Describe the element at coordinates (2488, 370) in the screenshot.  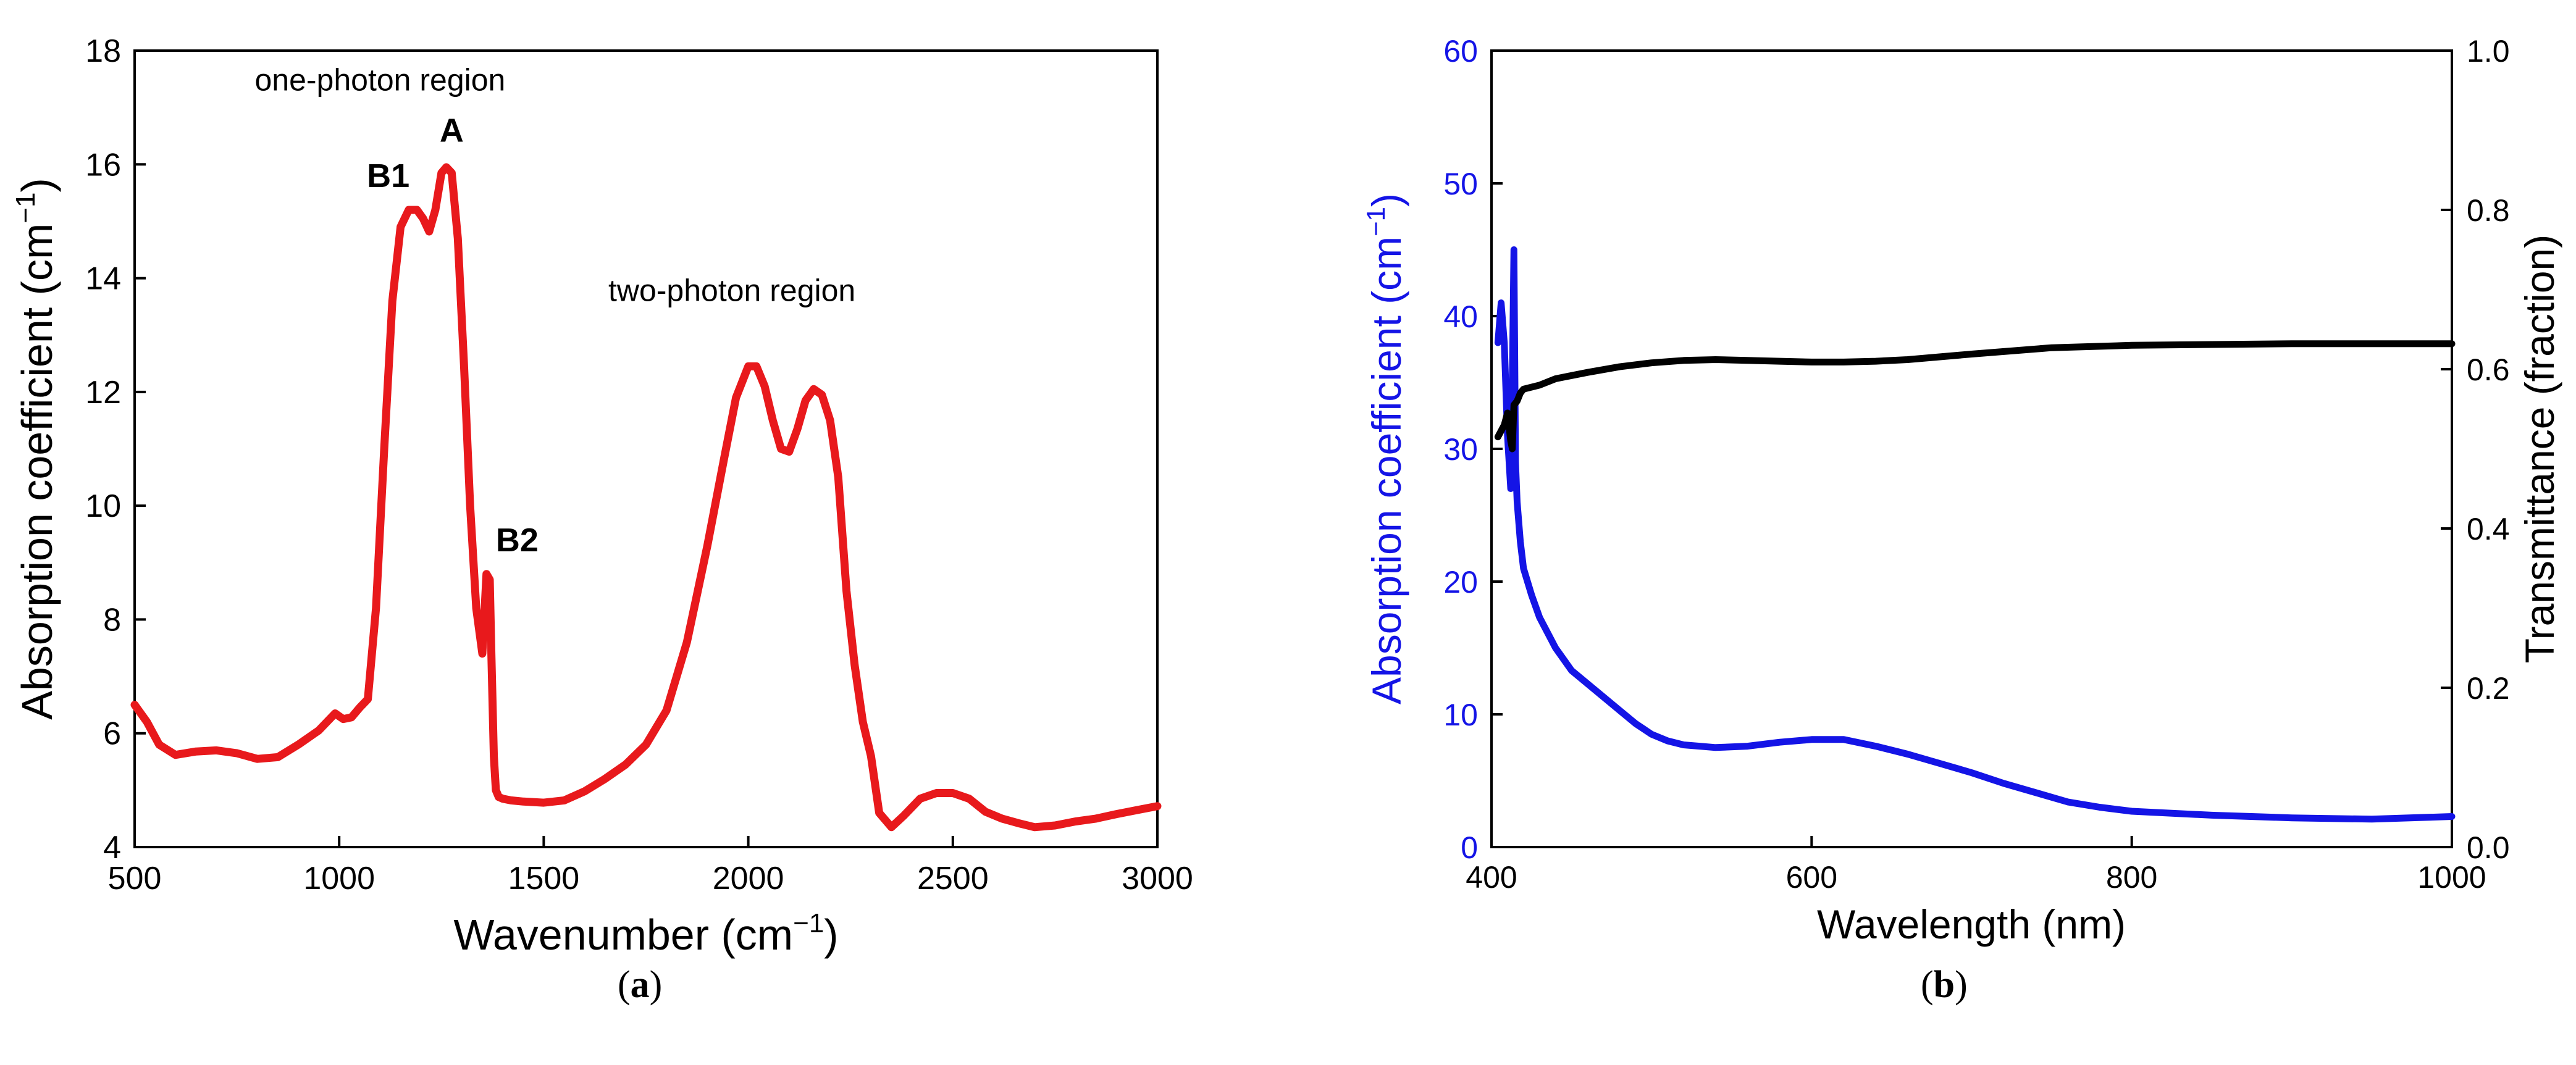
I see `panel-b-y2-tick-label: 0.6` at that location.